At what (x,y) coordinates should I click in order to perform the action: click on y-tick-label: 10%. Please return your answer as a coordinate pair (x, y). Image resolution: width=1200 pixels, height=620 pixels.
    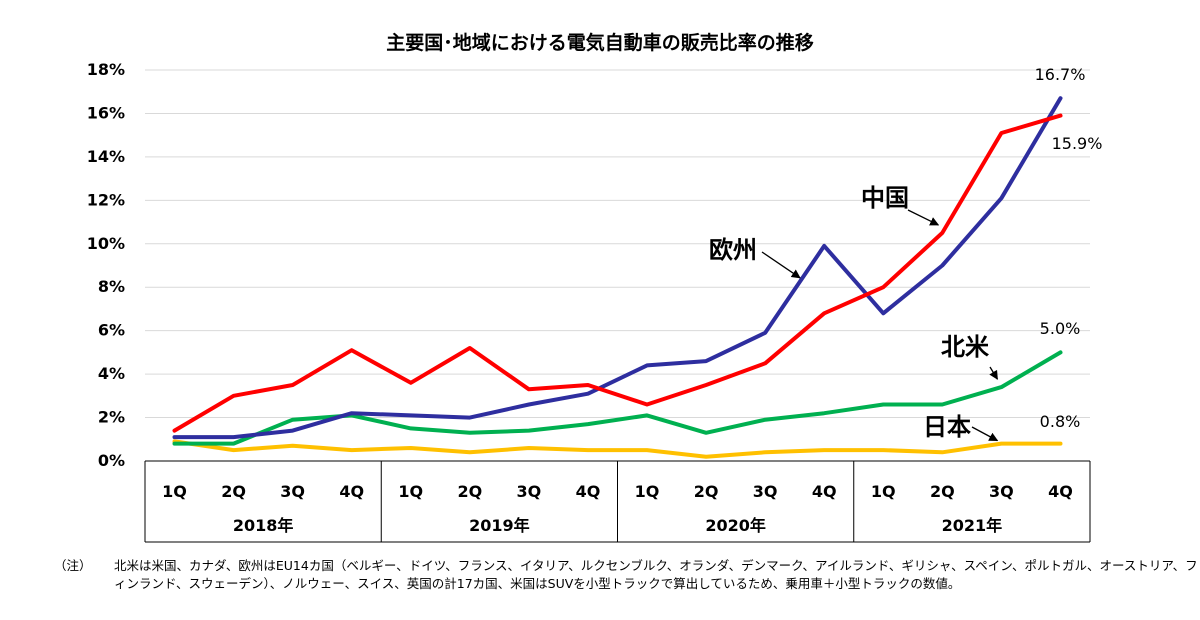
    Looking at the image, I should click on (106, 243).